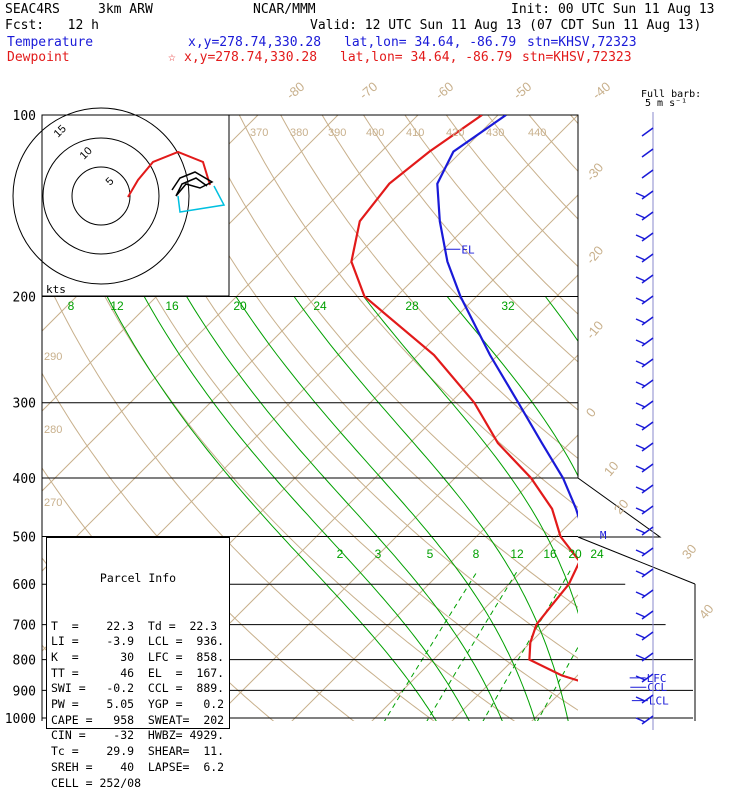 The height and width of the screenshot is (807, 740). I want to click on hodograph-units: kts, so click(56, 289).